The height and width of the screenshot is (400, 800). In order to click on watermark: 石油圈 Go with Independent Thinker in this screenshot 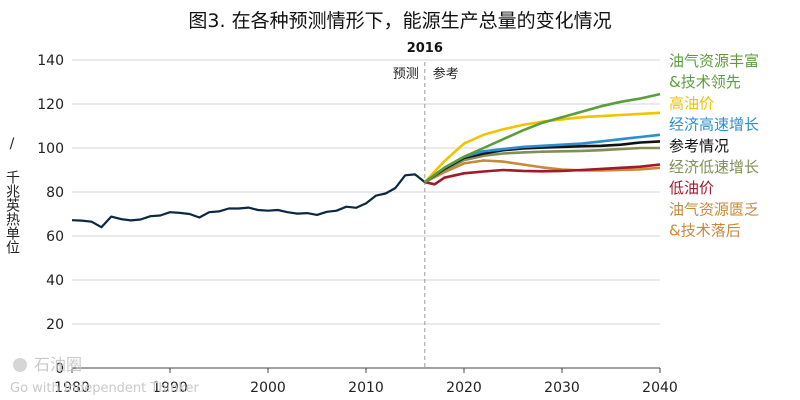, I will do `click(104, 375)`.